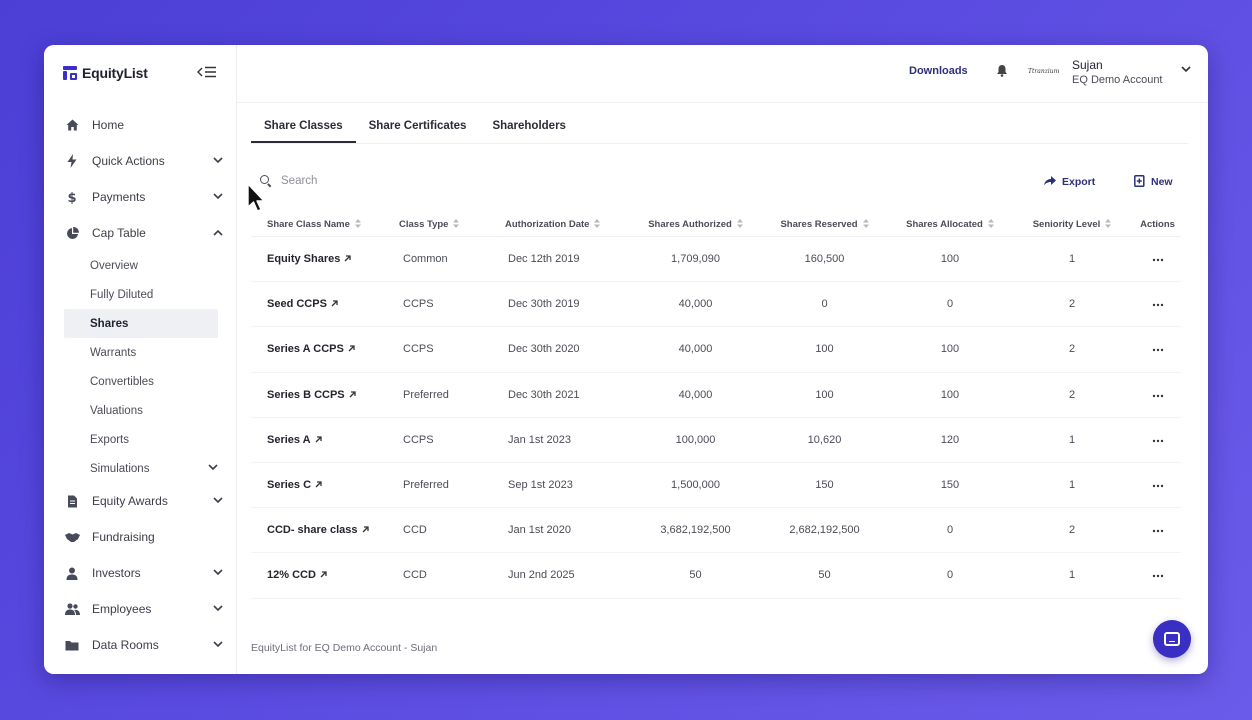  Describe the element at coordinates (218, 233) in the screenshot. I see `chevron-up-icon` at that location.